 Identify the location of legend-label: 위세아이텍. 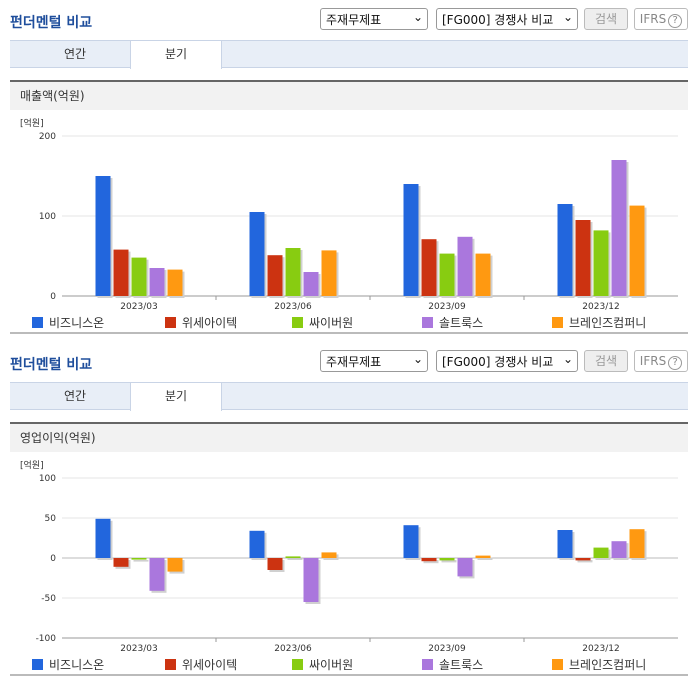
(210, 323).